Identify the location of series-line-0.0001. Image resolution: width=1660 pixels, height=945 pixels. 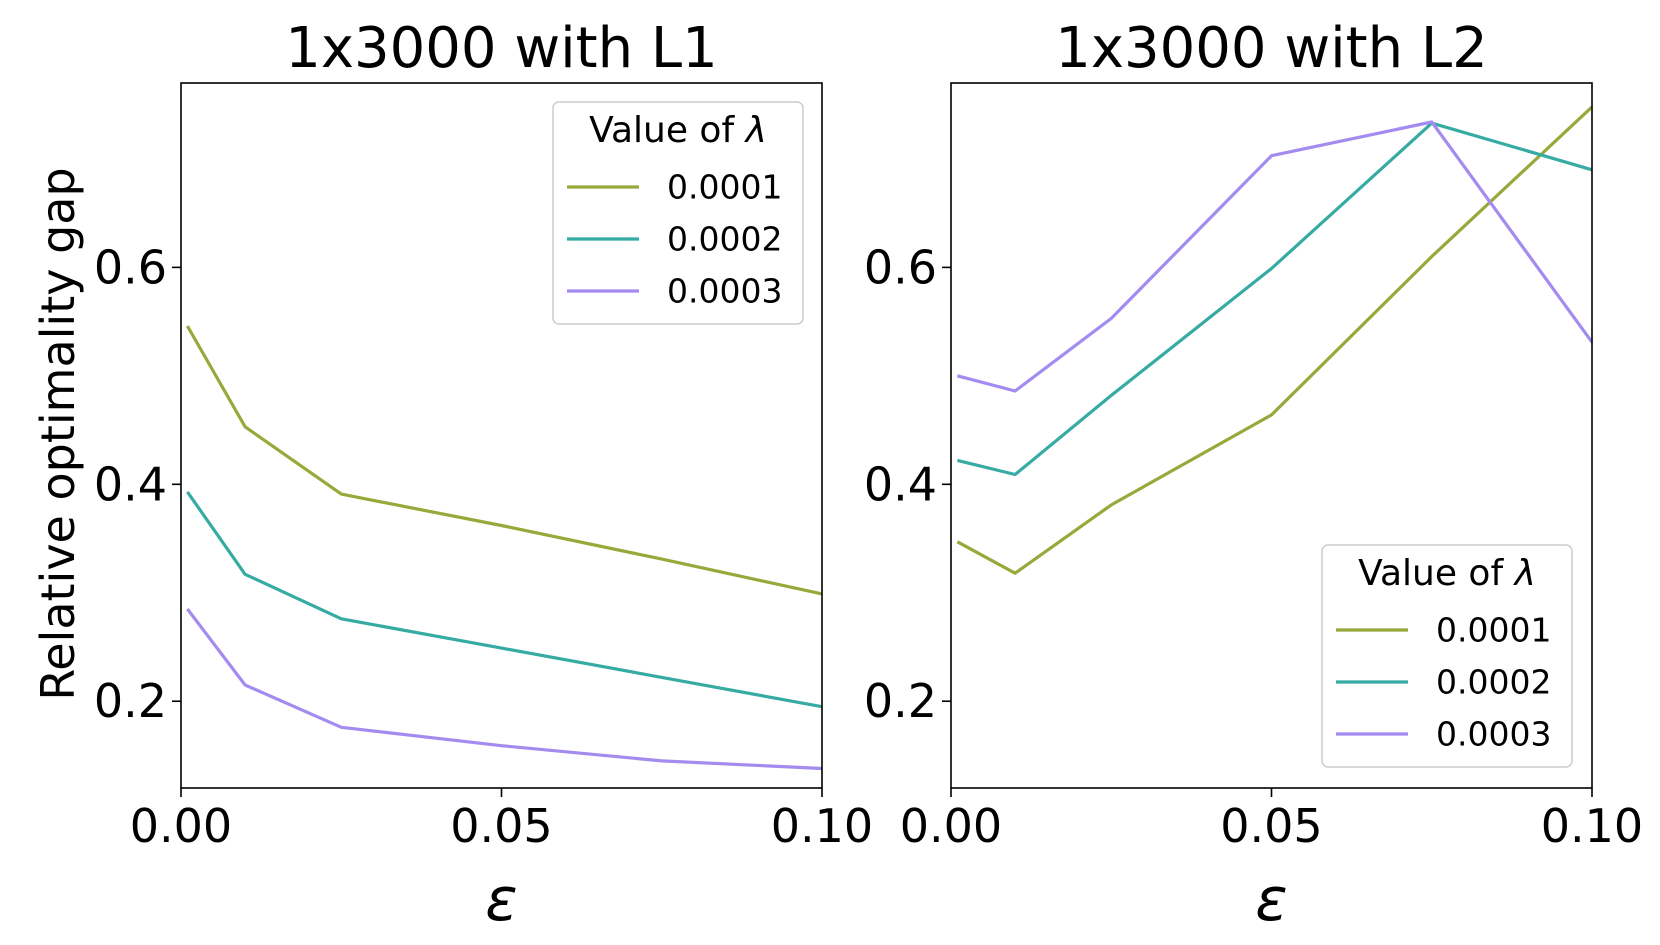
(504, 460).